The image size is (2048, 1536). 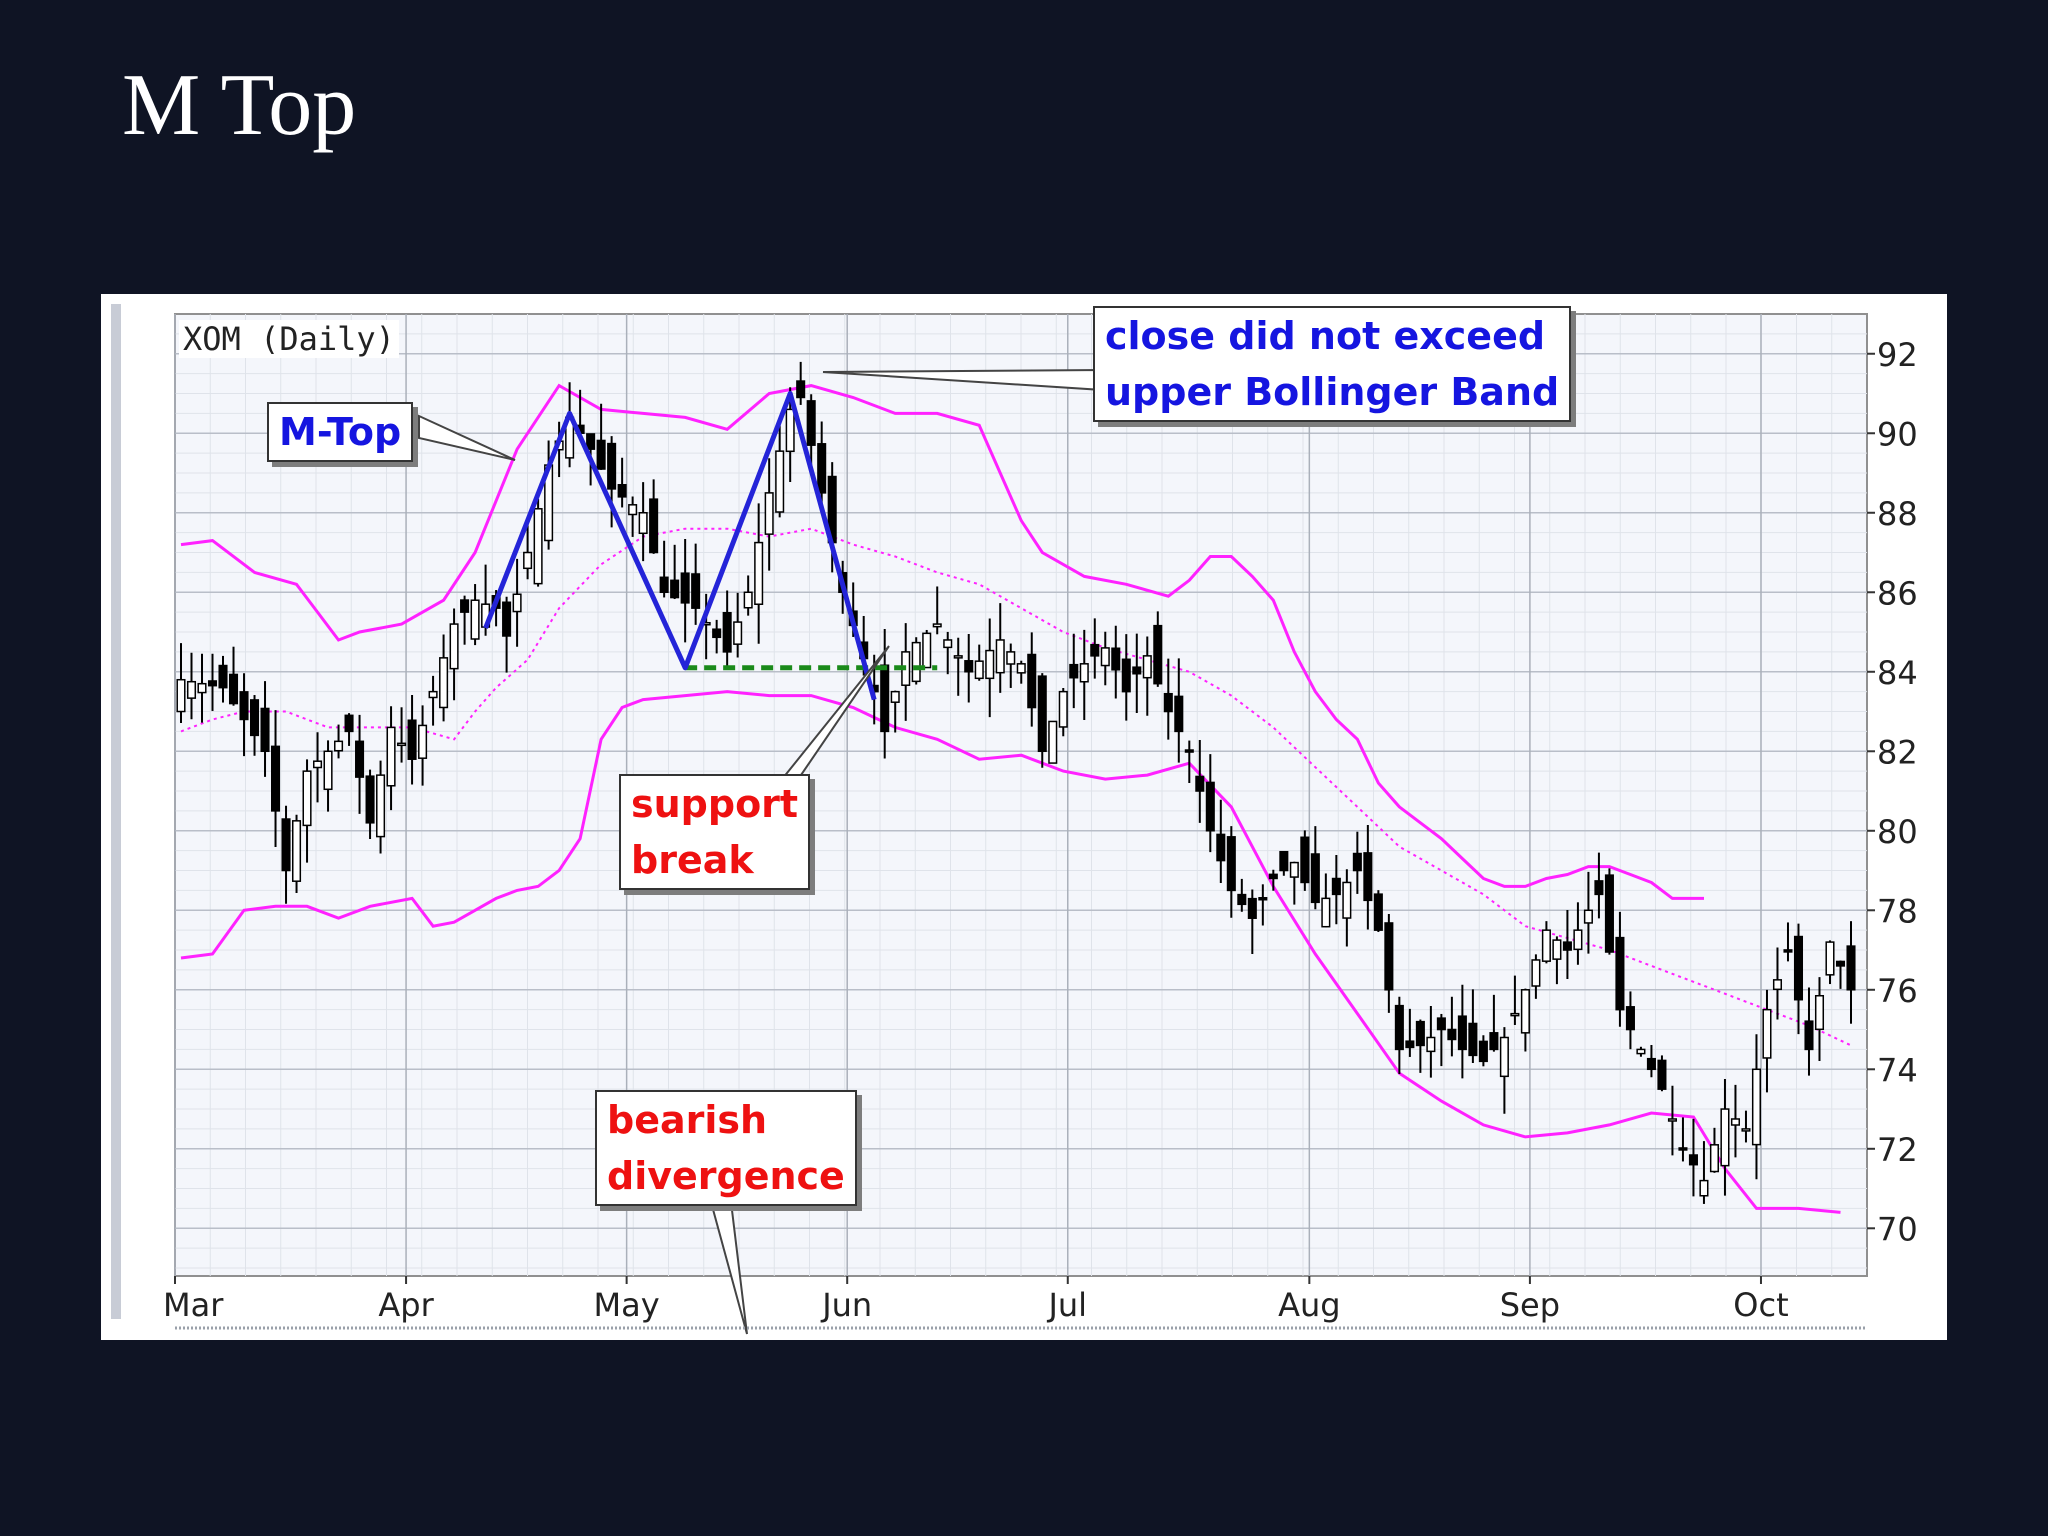 I want to click on x-tick-label: Oct, so click(x=1760, y=1305).